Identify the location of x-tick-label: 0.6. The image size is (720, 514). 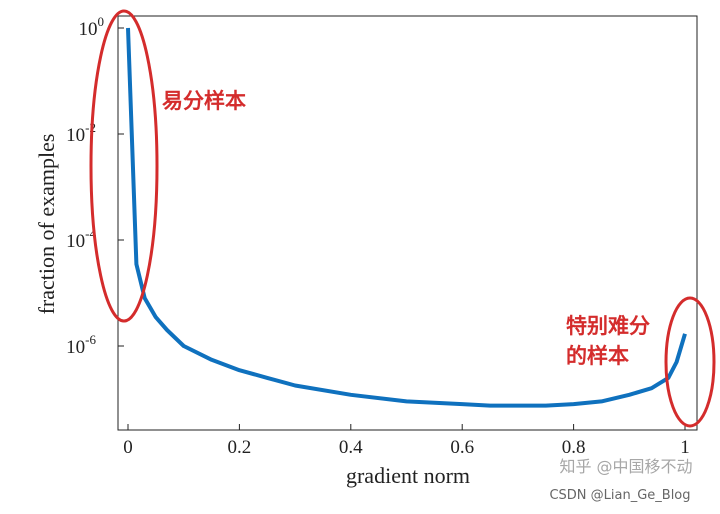
(462, 447).